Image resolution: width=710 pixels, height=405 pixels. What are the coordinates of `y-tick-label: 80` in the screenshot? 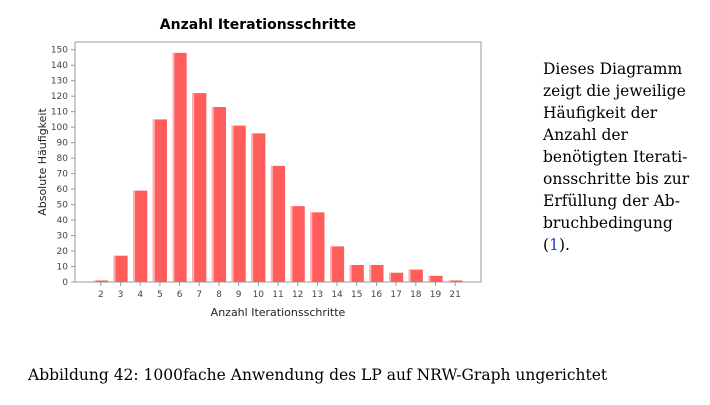 It's located at (63, 159).